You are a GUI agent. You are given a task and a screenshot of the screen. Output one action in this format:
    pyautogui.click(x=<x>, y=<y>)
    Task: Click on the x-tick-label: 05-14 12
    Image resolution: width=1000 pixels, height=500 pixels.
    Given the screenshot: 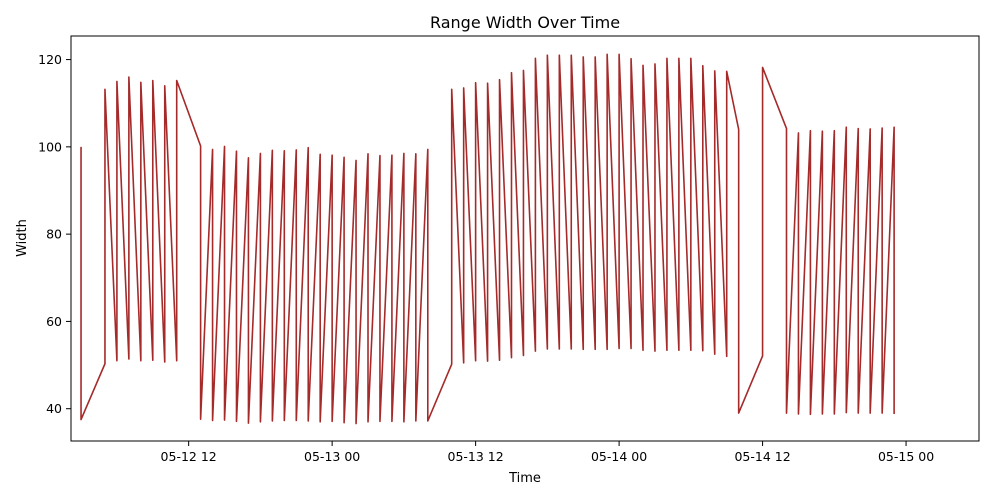 What is the action you would take?
    pyautogui.click(x=762, y=456)
    